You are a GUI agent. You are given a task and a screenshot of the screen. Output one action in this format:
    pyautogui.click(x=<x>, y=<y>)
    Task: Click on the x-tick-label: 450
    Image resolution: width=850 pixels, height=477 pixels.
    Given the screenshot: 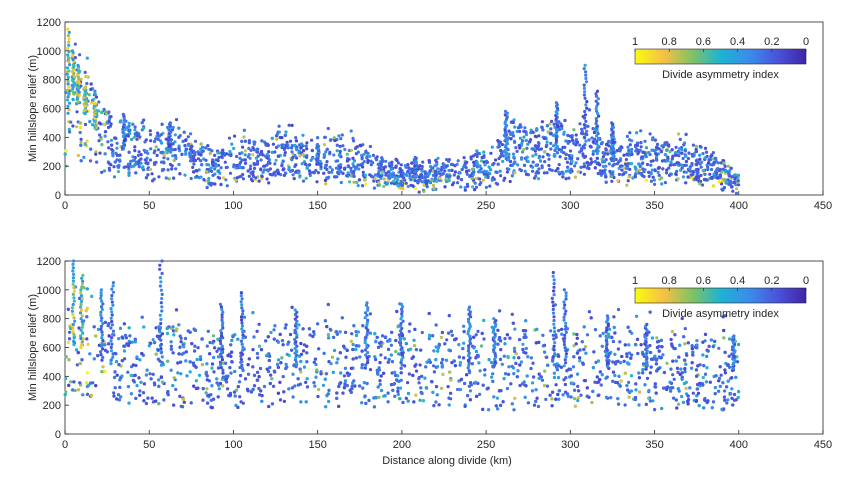 What is the action you would take?
    pyautogui.click(x=823, y=206)
    